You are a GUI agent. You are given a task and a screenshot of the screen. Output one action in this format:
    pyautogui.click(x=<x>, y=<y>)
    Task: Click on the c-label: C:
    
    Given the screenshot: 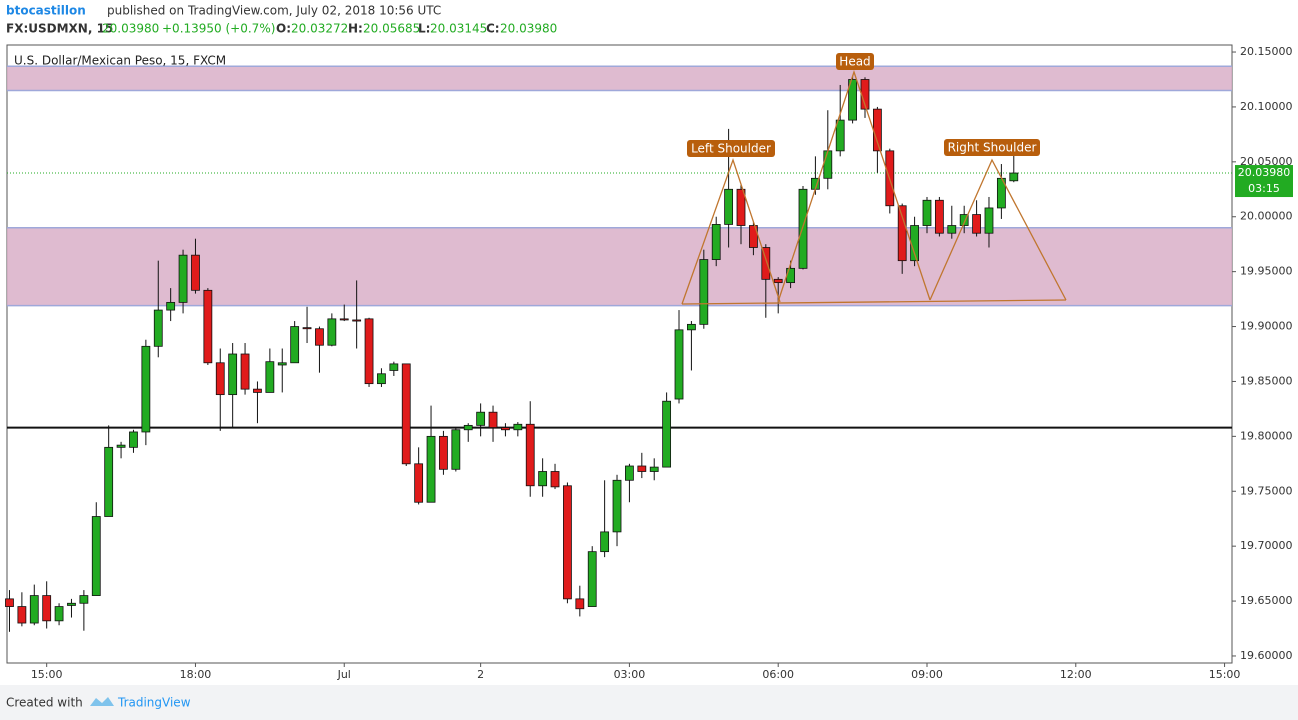 What is the action you would take?
    pyautogui.click(x=493, y=29)
    